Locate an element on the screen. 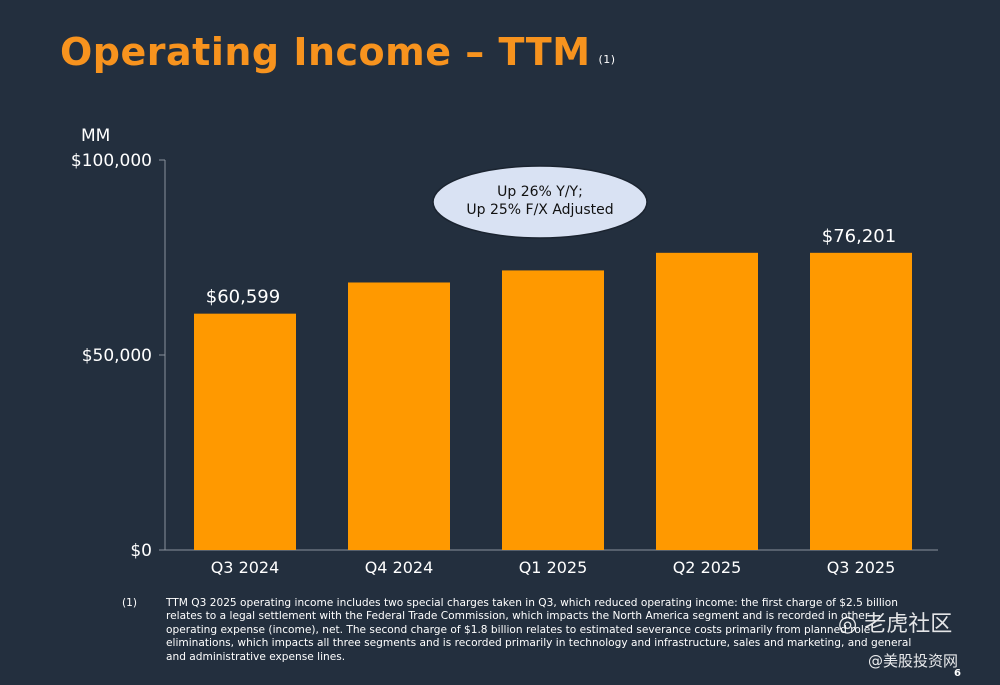 The width and height of the screenshot is (1000, 685). y-tick-label: $0 is located at coordinates (141, 551).